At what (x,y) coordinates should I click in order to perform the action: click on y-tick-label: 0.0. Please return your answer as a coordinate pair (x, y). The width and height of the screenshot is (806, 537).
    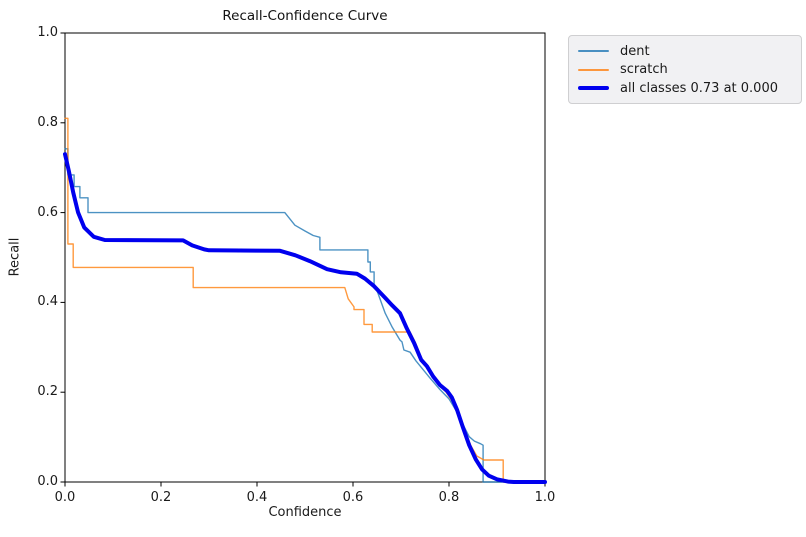
    Looking at the image, I should click on (47, 481).